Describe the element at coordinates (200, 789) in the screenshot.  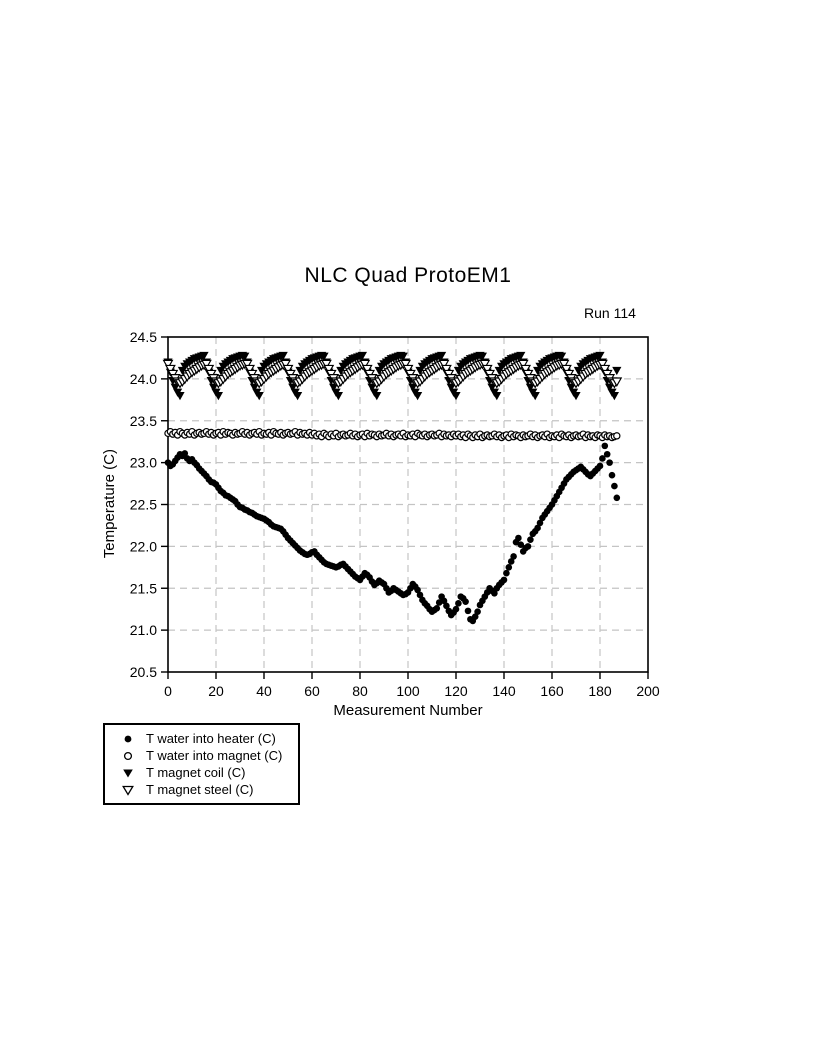
I see `legend-label: T magnet steel (C)` at that location.